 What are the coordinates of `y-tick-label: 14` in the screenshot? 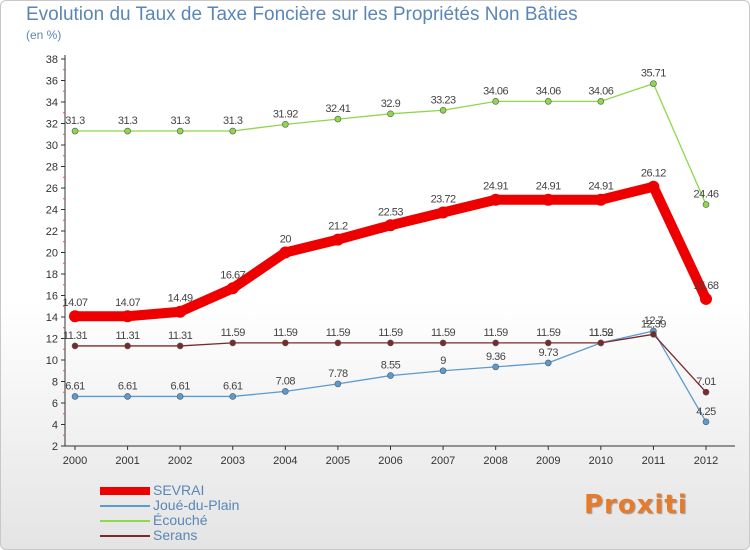 It's located at (52, 318).